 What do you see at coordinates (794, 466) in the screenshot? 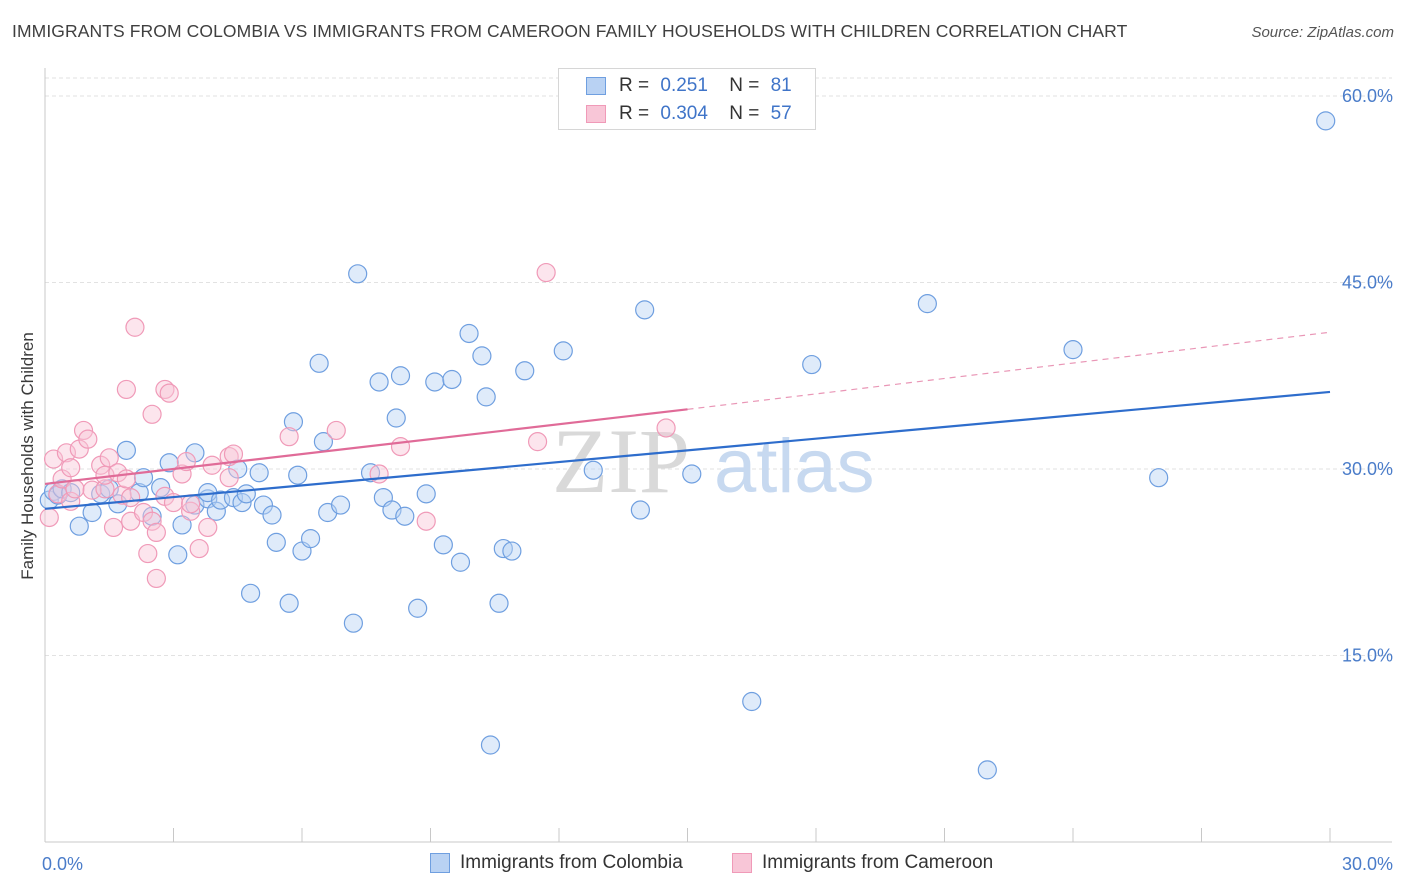
I see `watermark-atlas: atlas` at bounding box center [794, 466].